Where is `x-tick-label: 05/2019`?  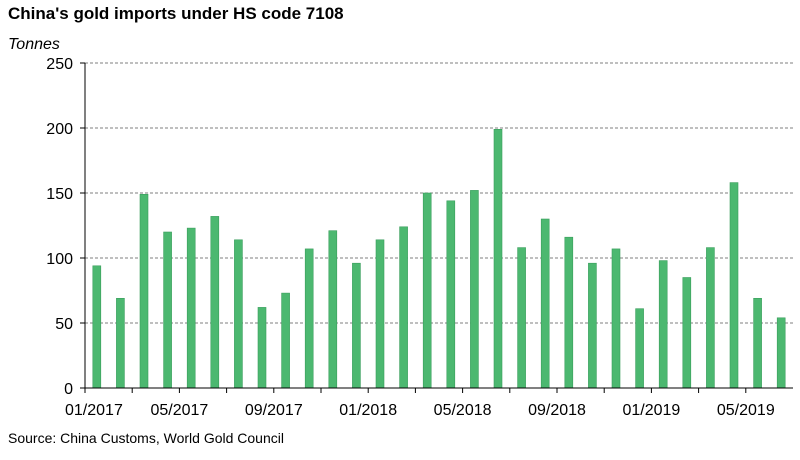
x-tick-label: 05/2019 is located at coordinates (746, 410).